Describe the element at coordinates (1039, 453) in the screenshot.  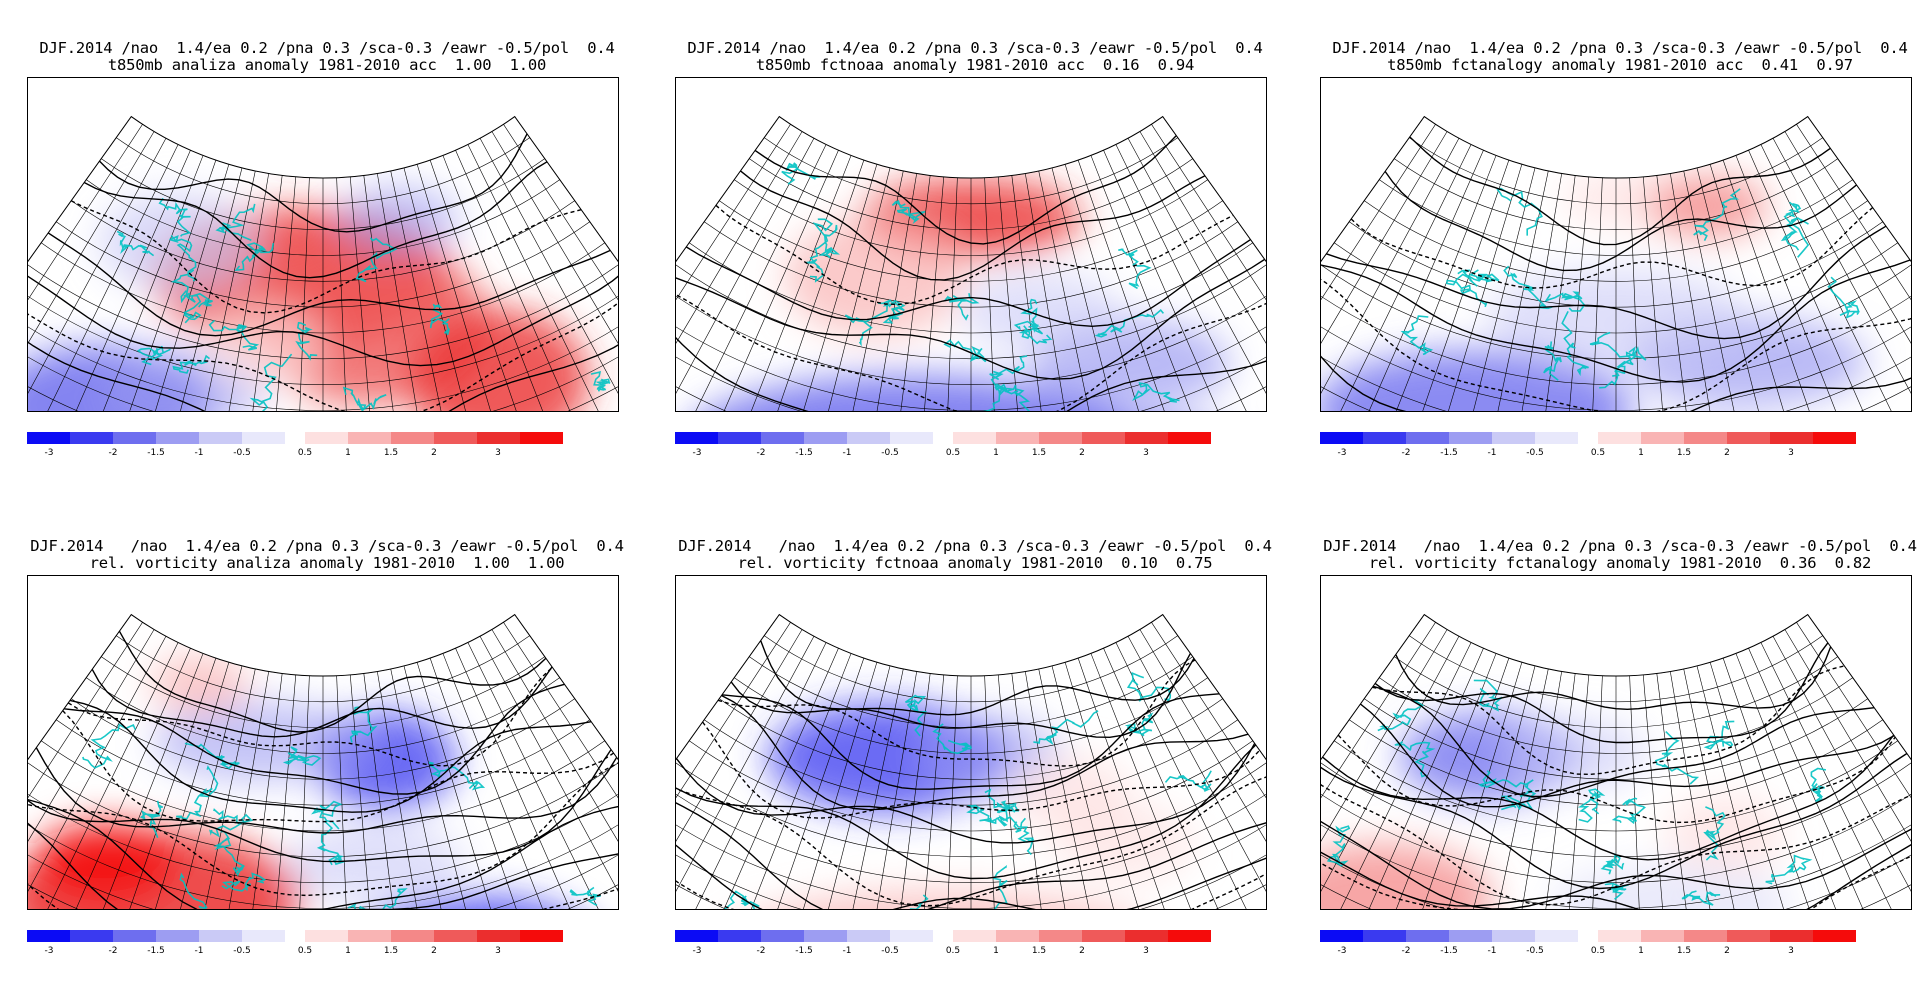
I see `colorbar-tick-label: 1.5` at that location.